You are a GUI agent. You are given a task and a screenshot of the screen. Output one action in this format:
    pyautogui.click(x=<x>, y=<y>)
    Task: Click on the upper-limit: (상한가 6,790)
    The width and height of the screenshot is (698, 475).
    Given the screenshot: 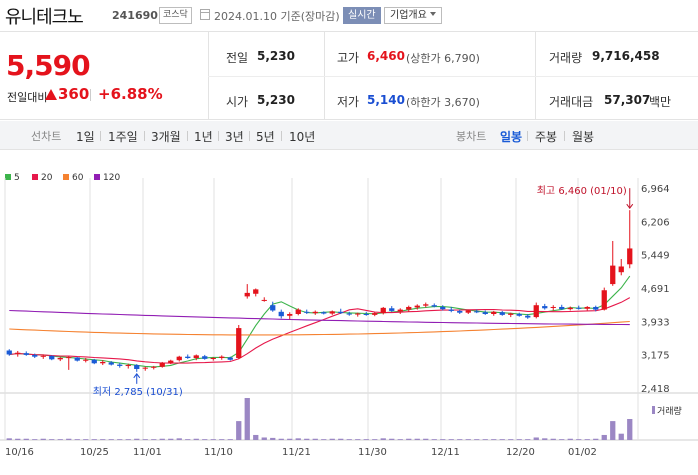 What is the action you would take?
    pyautogui.click(x=443, y=58)
    